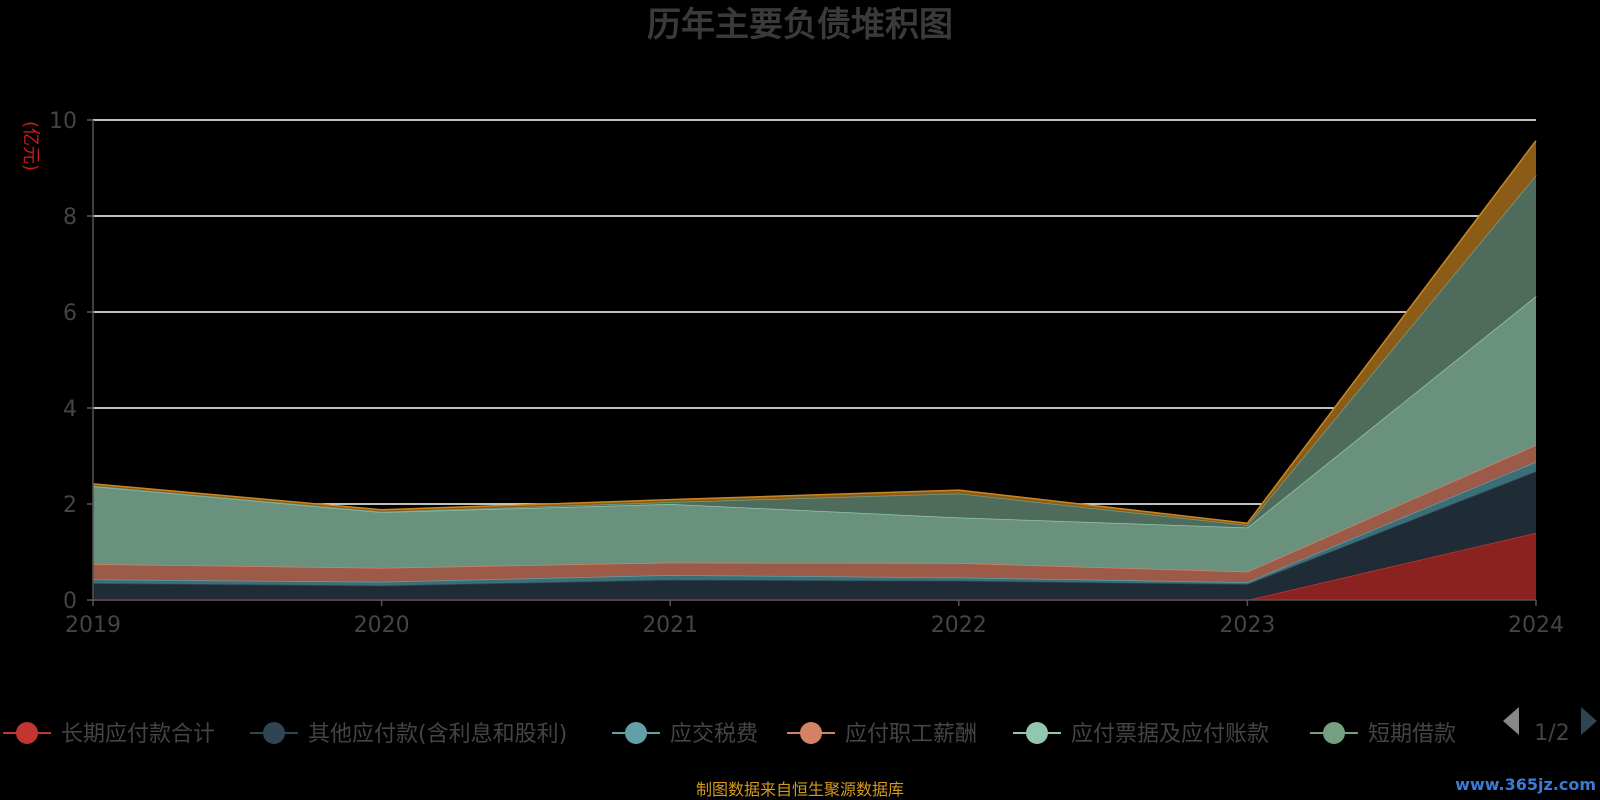 This screenshot has width=1600, height=800. Describe the element at coordinates (70, 217) in the screenshot. I see `y-tick-label: 8` at that location.